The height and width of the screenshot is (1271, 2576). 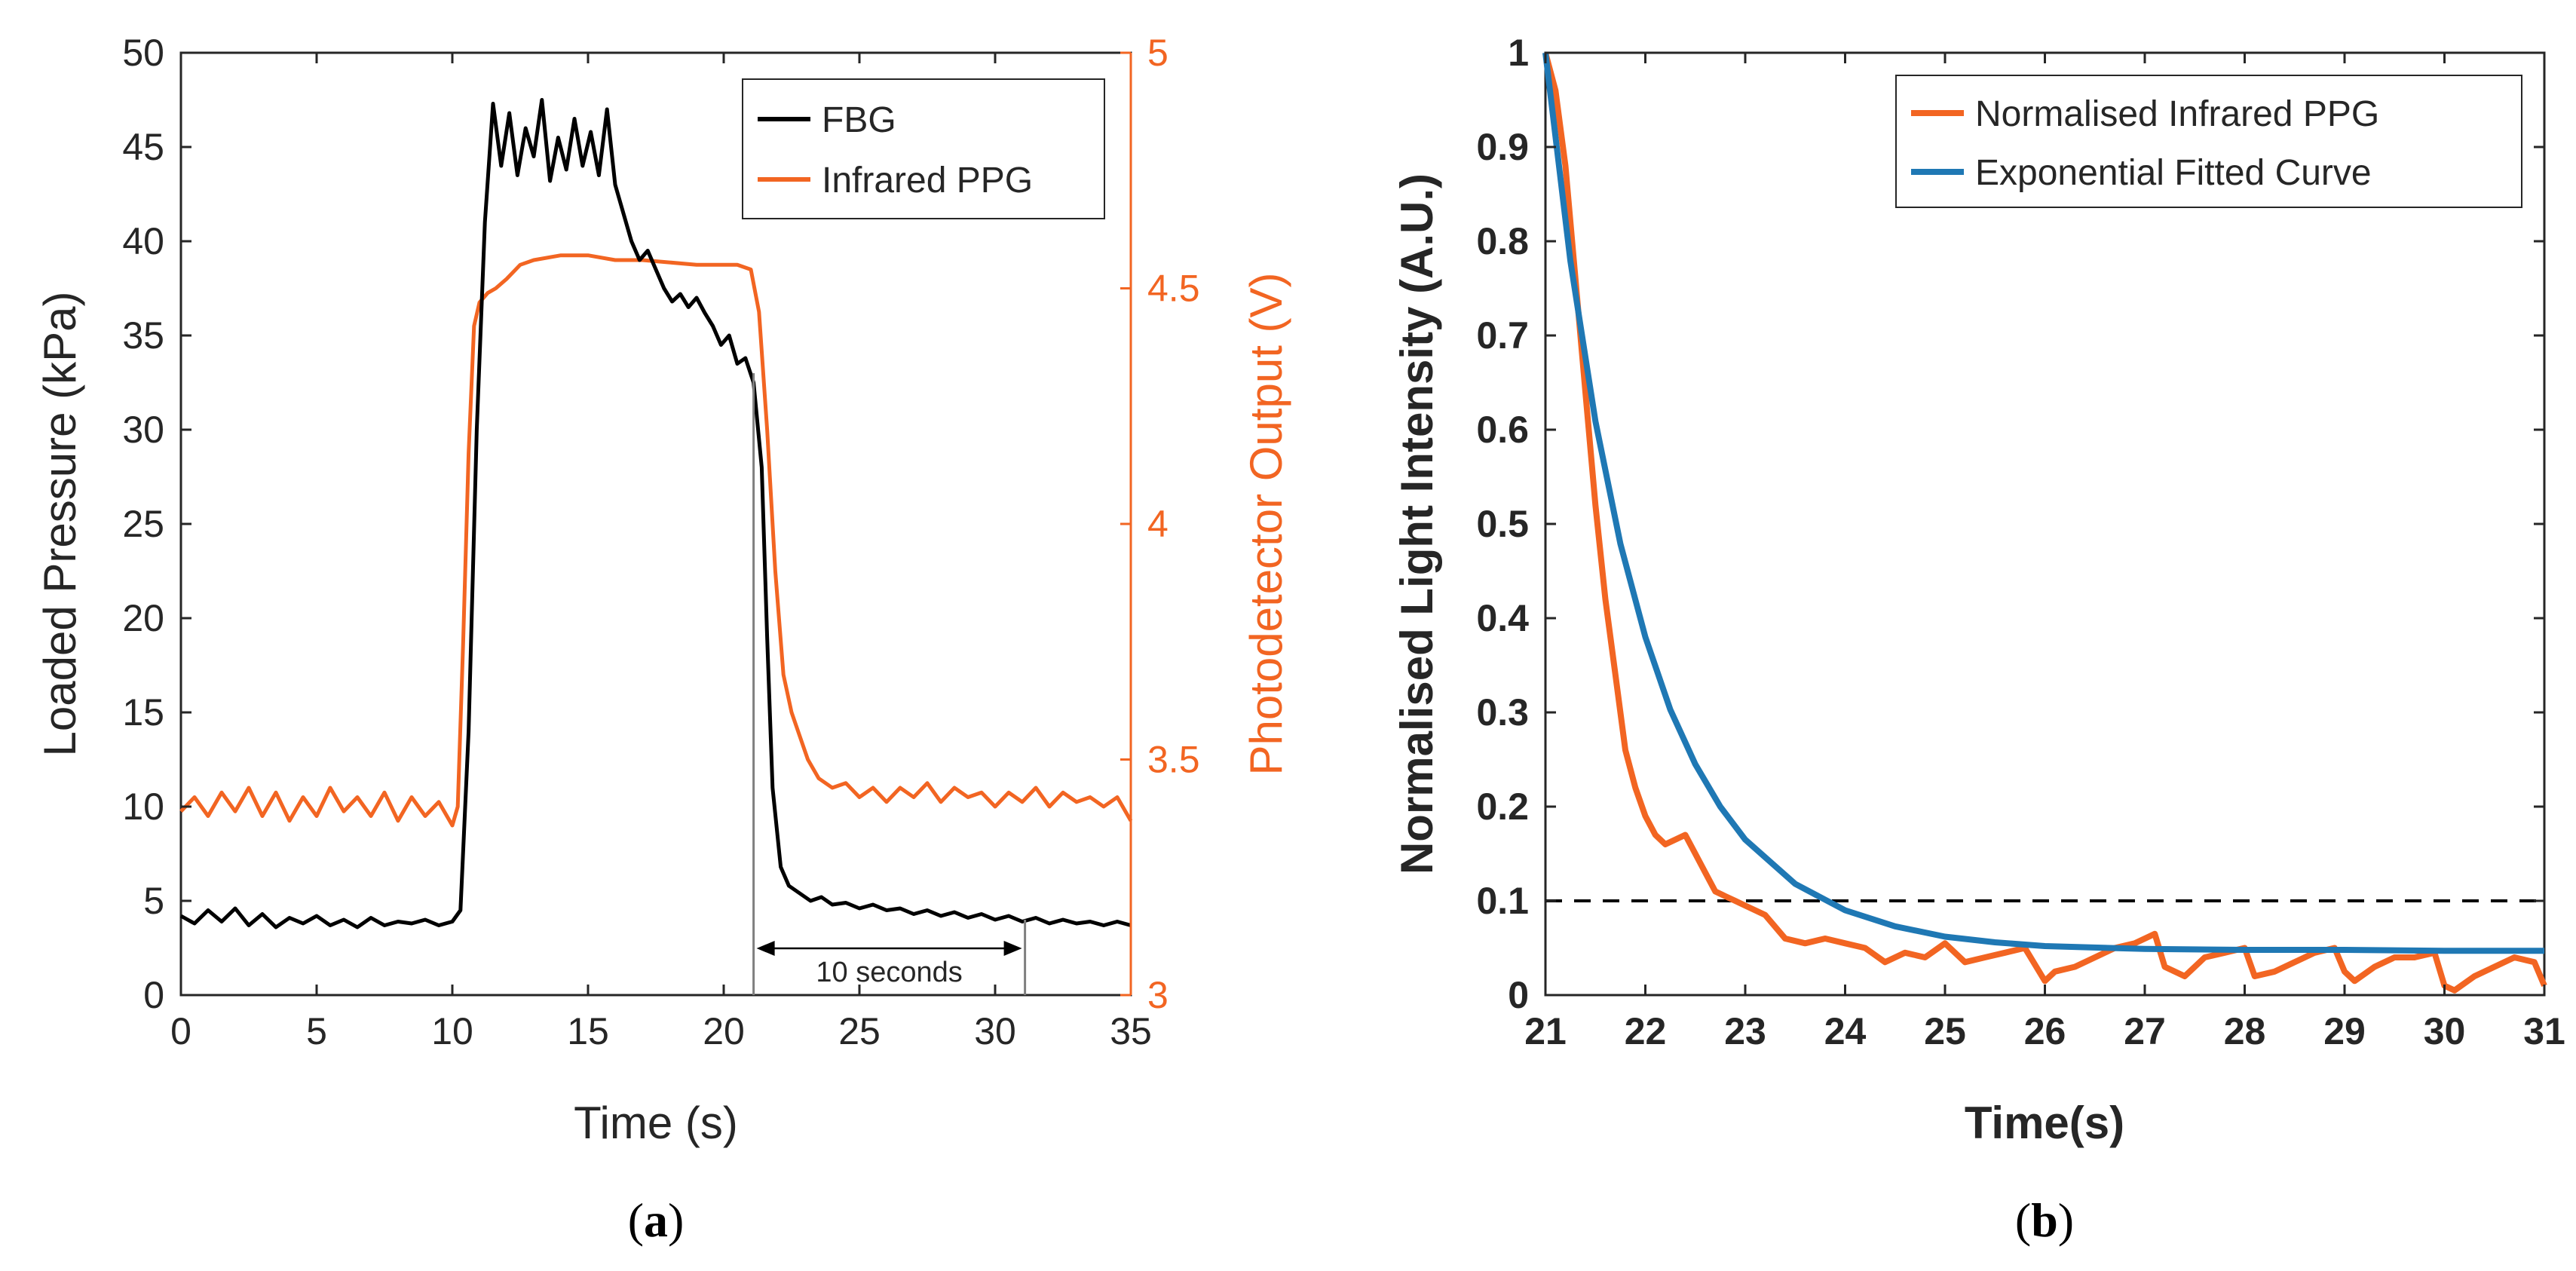 I want to click on y-left-tick-label-a-10: 10, so click(x=143, y=807).